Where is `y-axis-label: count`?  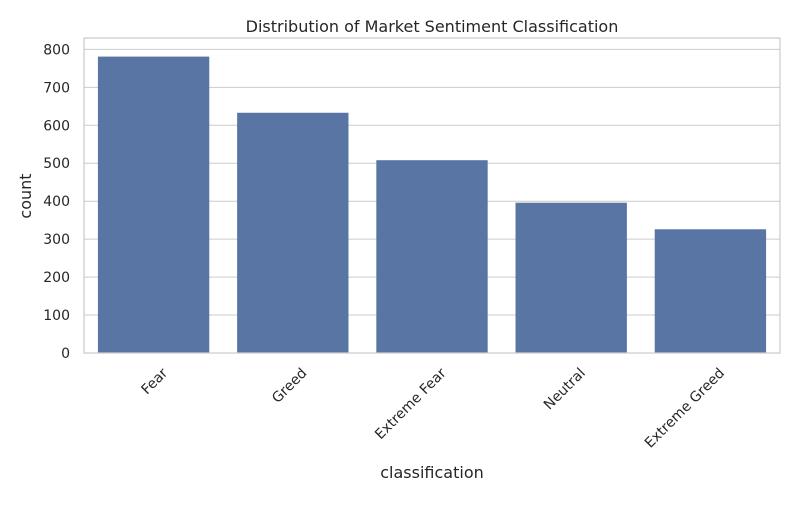
y-axis-label: count is located at coordinates (25, 195).